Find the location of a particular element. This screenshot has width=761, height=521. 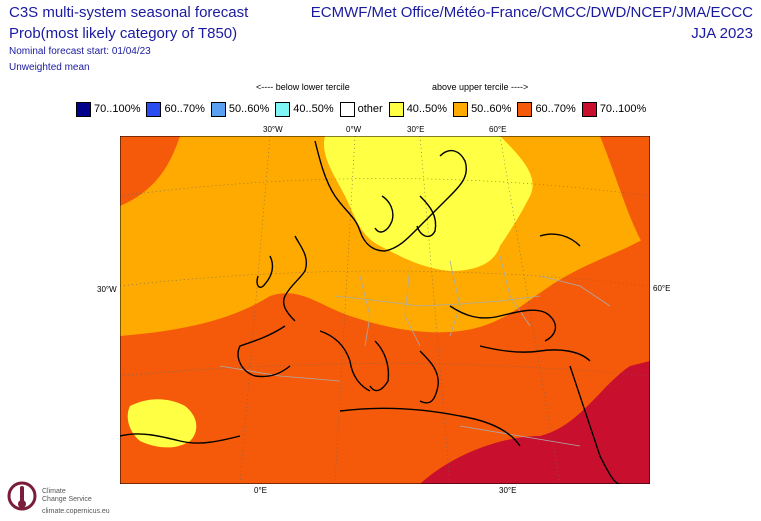

above-tercile-label: above upper tercile ----> is located at coordinates (480, 87).